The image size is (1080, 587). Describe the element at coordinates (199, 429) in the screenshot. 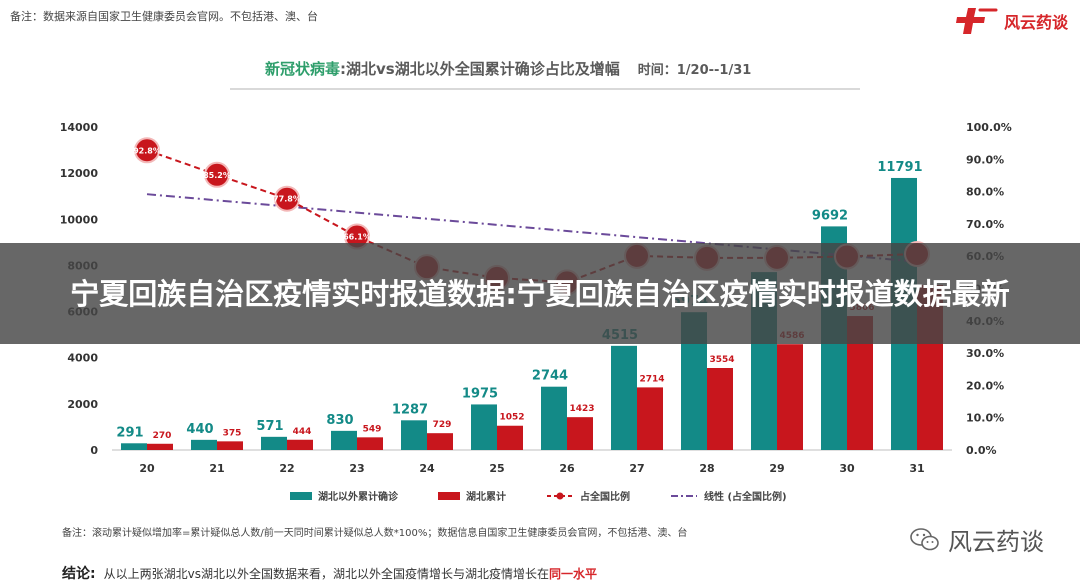

I see `bar-label-outside-hubei: 440` at that location.